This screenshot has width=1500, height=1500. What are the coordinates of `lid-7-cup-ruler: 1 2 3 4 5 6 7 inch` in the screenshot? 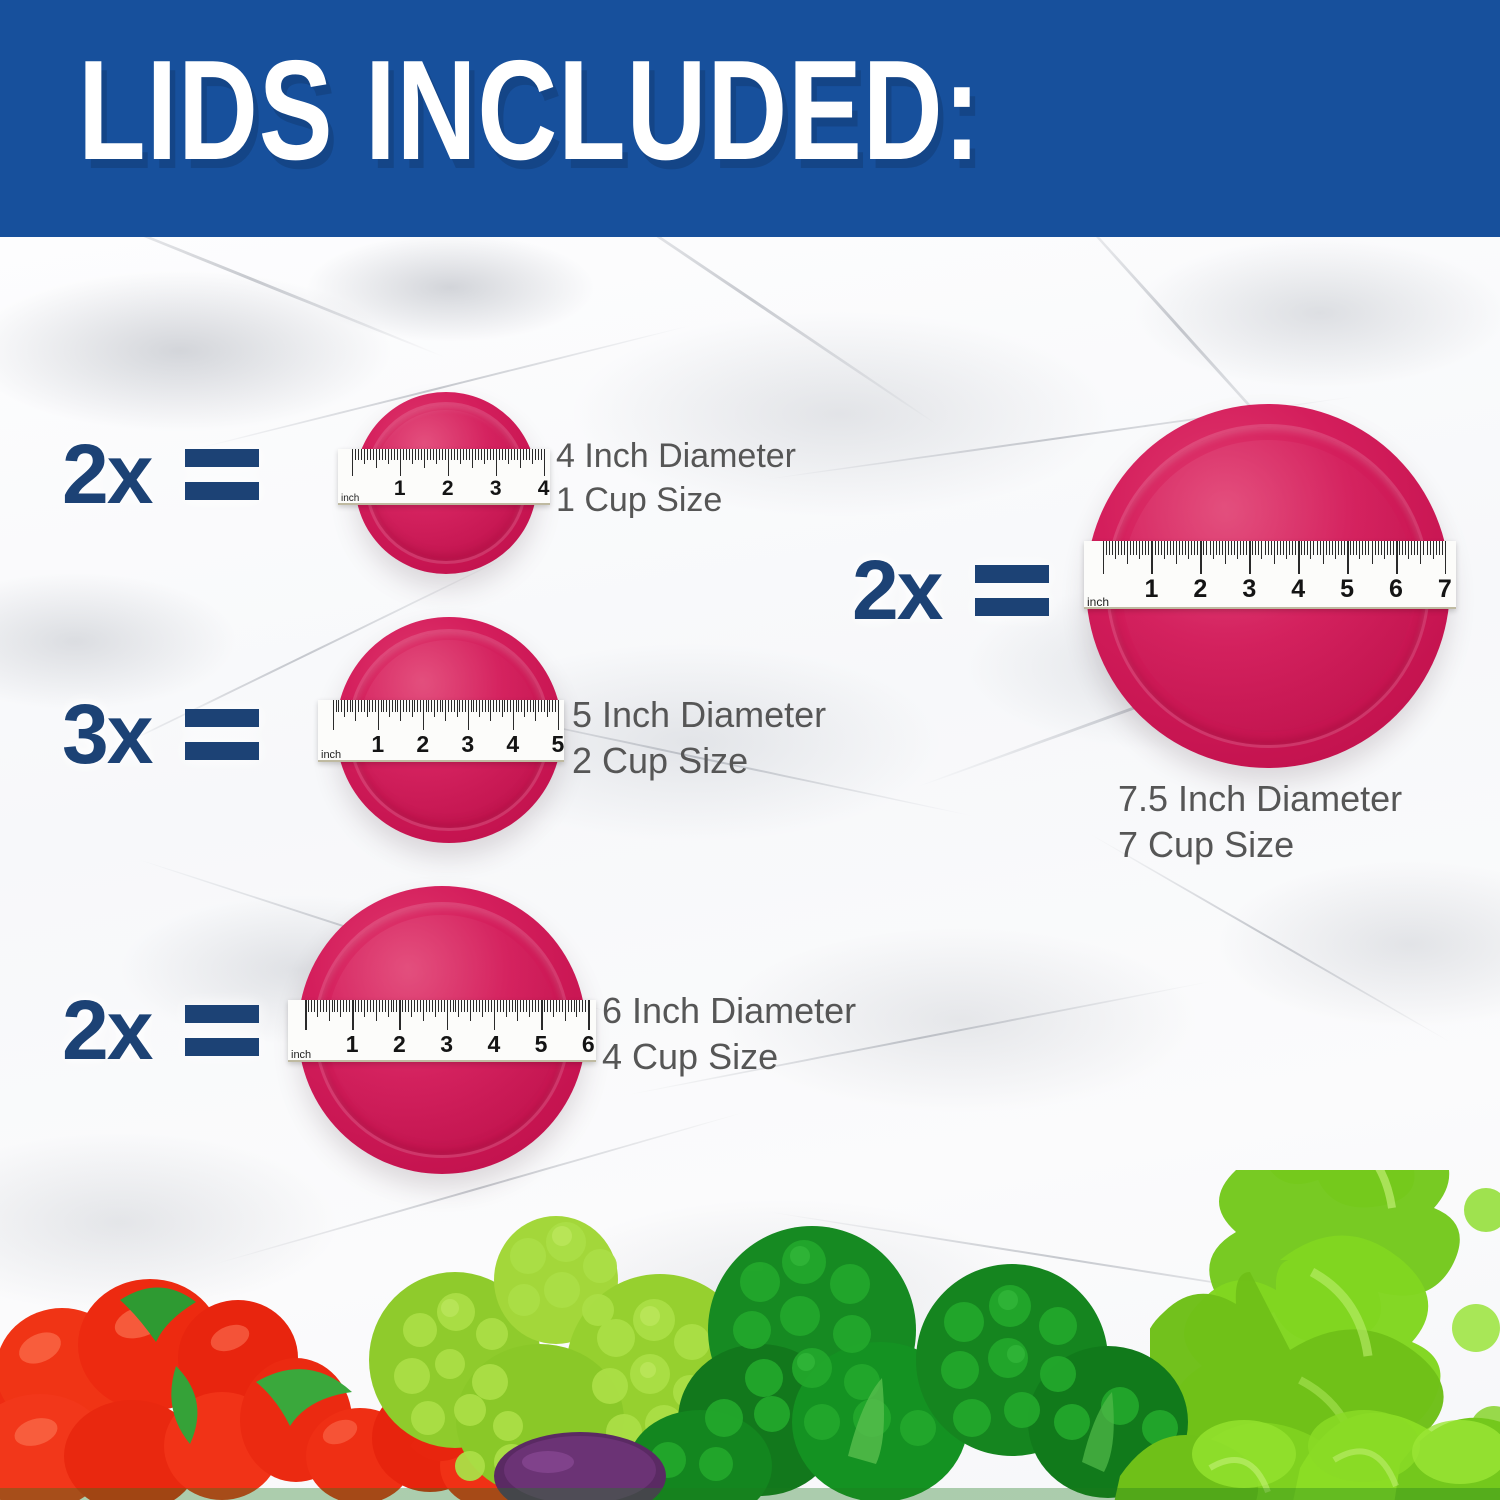 It's located at (1270, 575).